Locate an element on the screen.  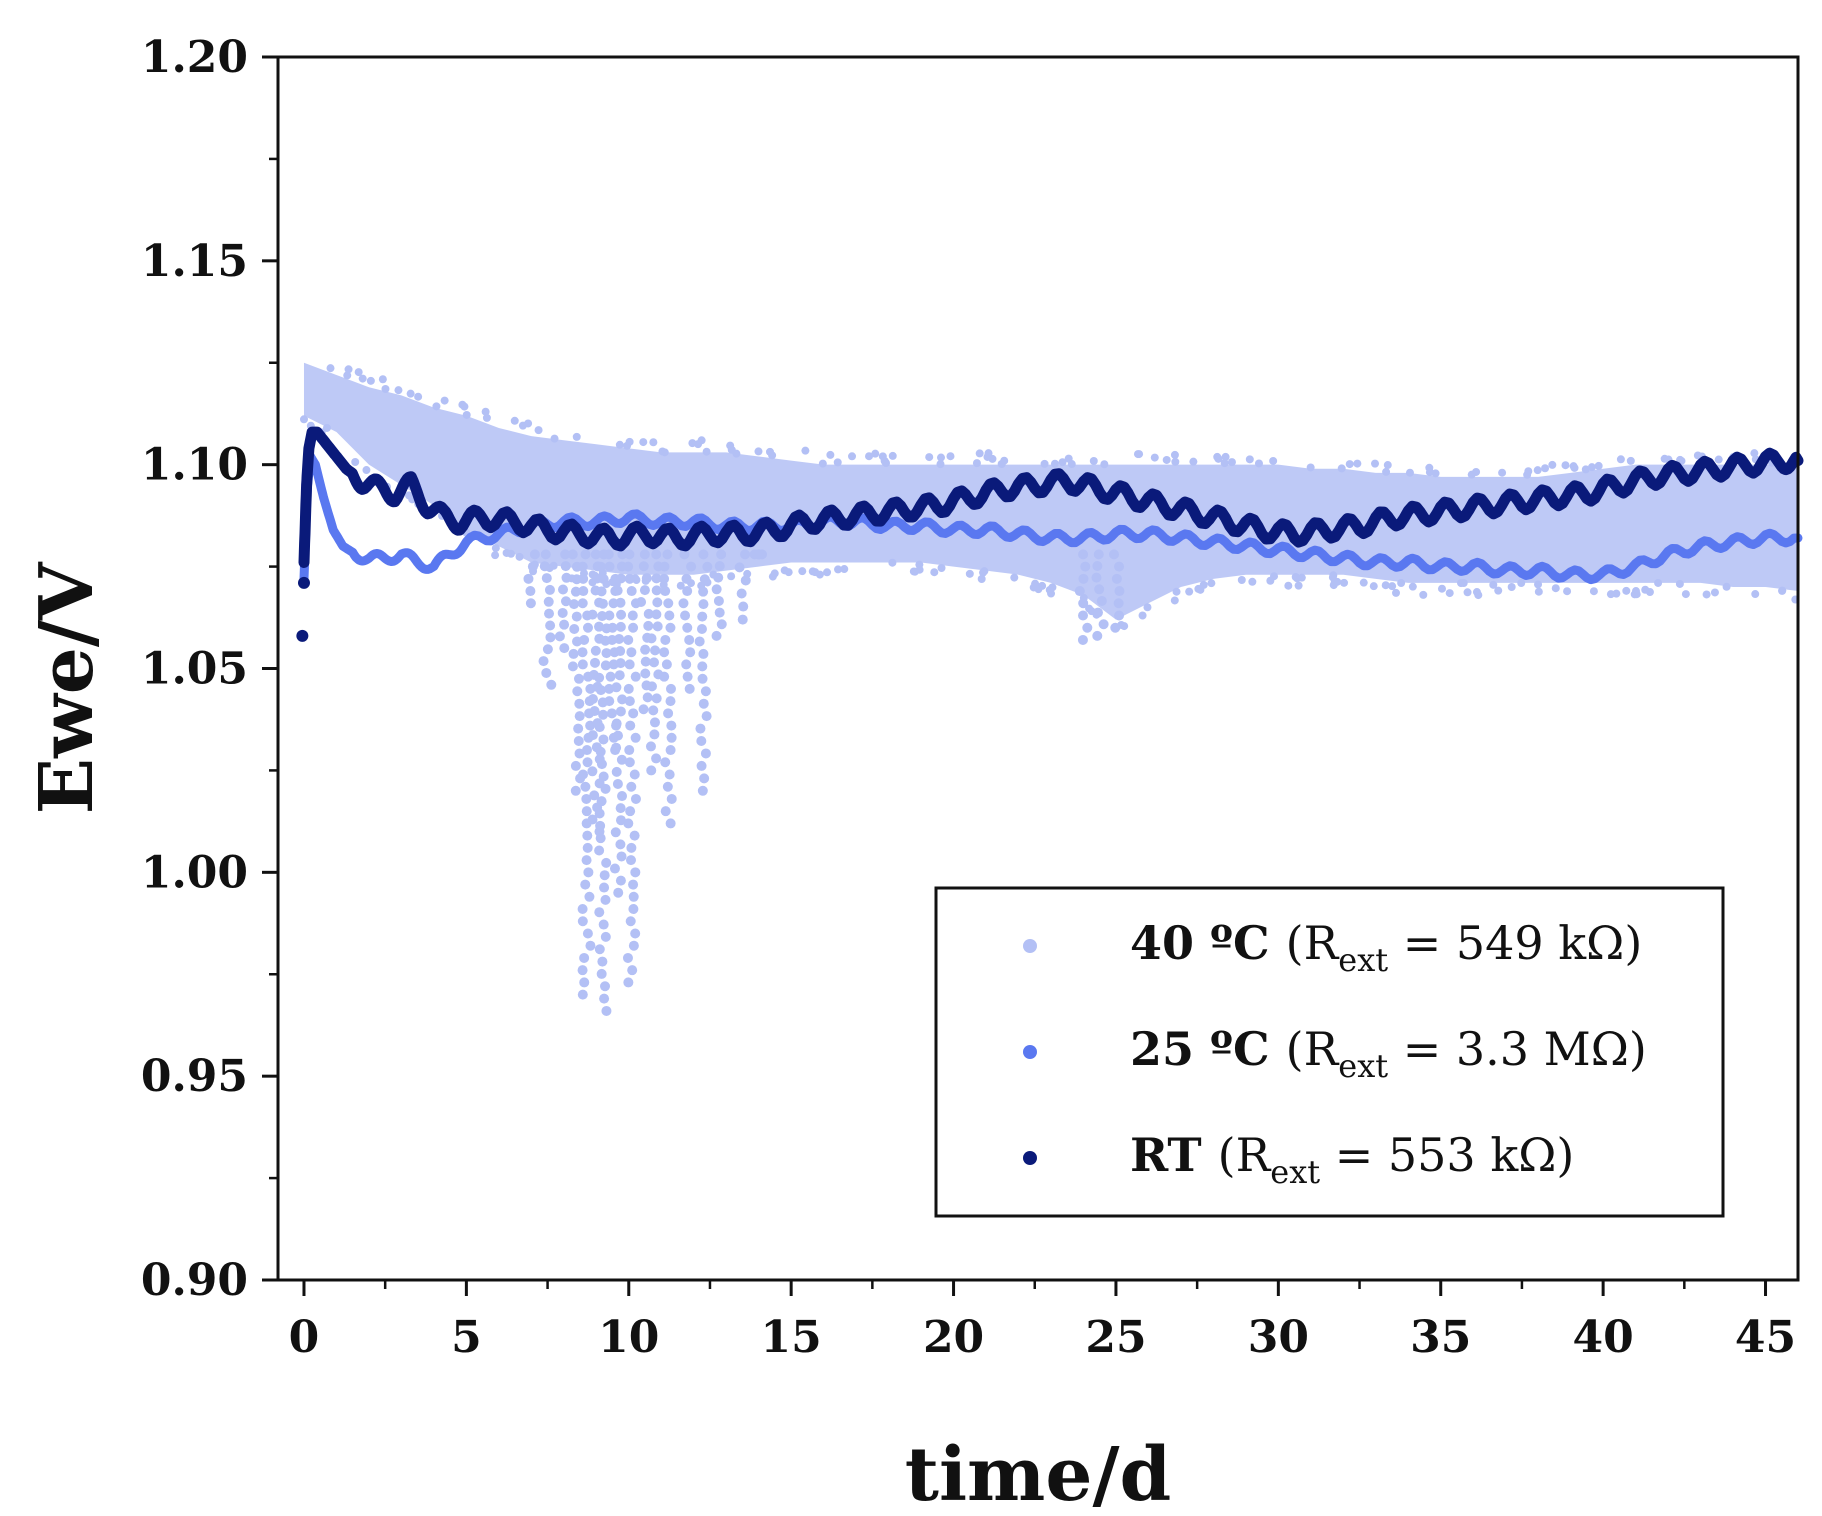
y-axis: 0.90 0.95 1.00 1.05 1.10 1.15 1.20 is located at coordinates (209, 669).